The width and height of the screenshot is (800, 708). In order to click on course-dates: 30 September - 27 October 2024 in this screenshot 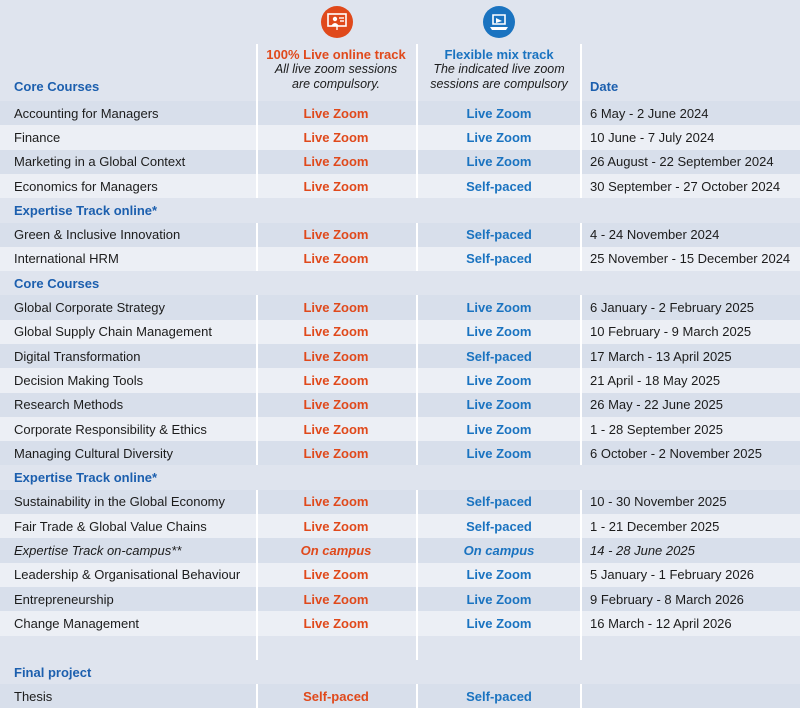, I will do `click(685, 186)`.